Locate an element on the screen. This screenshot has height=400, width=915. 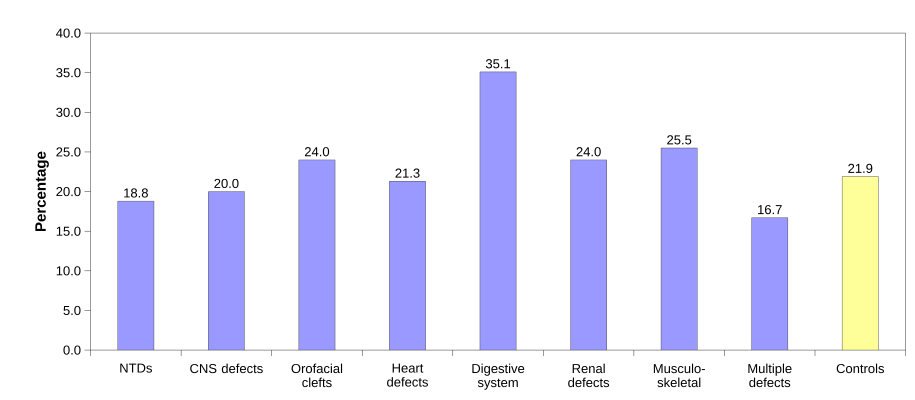
x-tick-label: Multiple defects is located at coordinates (770, 376).